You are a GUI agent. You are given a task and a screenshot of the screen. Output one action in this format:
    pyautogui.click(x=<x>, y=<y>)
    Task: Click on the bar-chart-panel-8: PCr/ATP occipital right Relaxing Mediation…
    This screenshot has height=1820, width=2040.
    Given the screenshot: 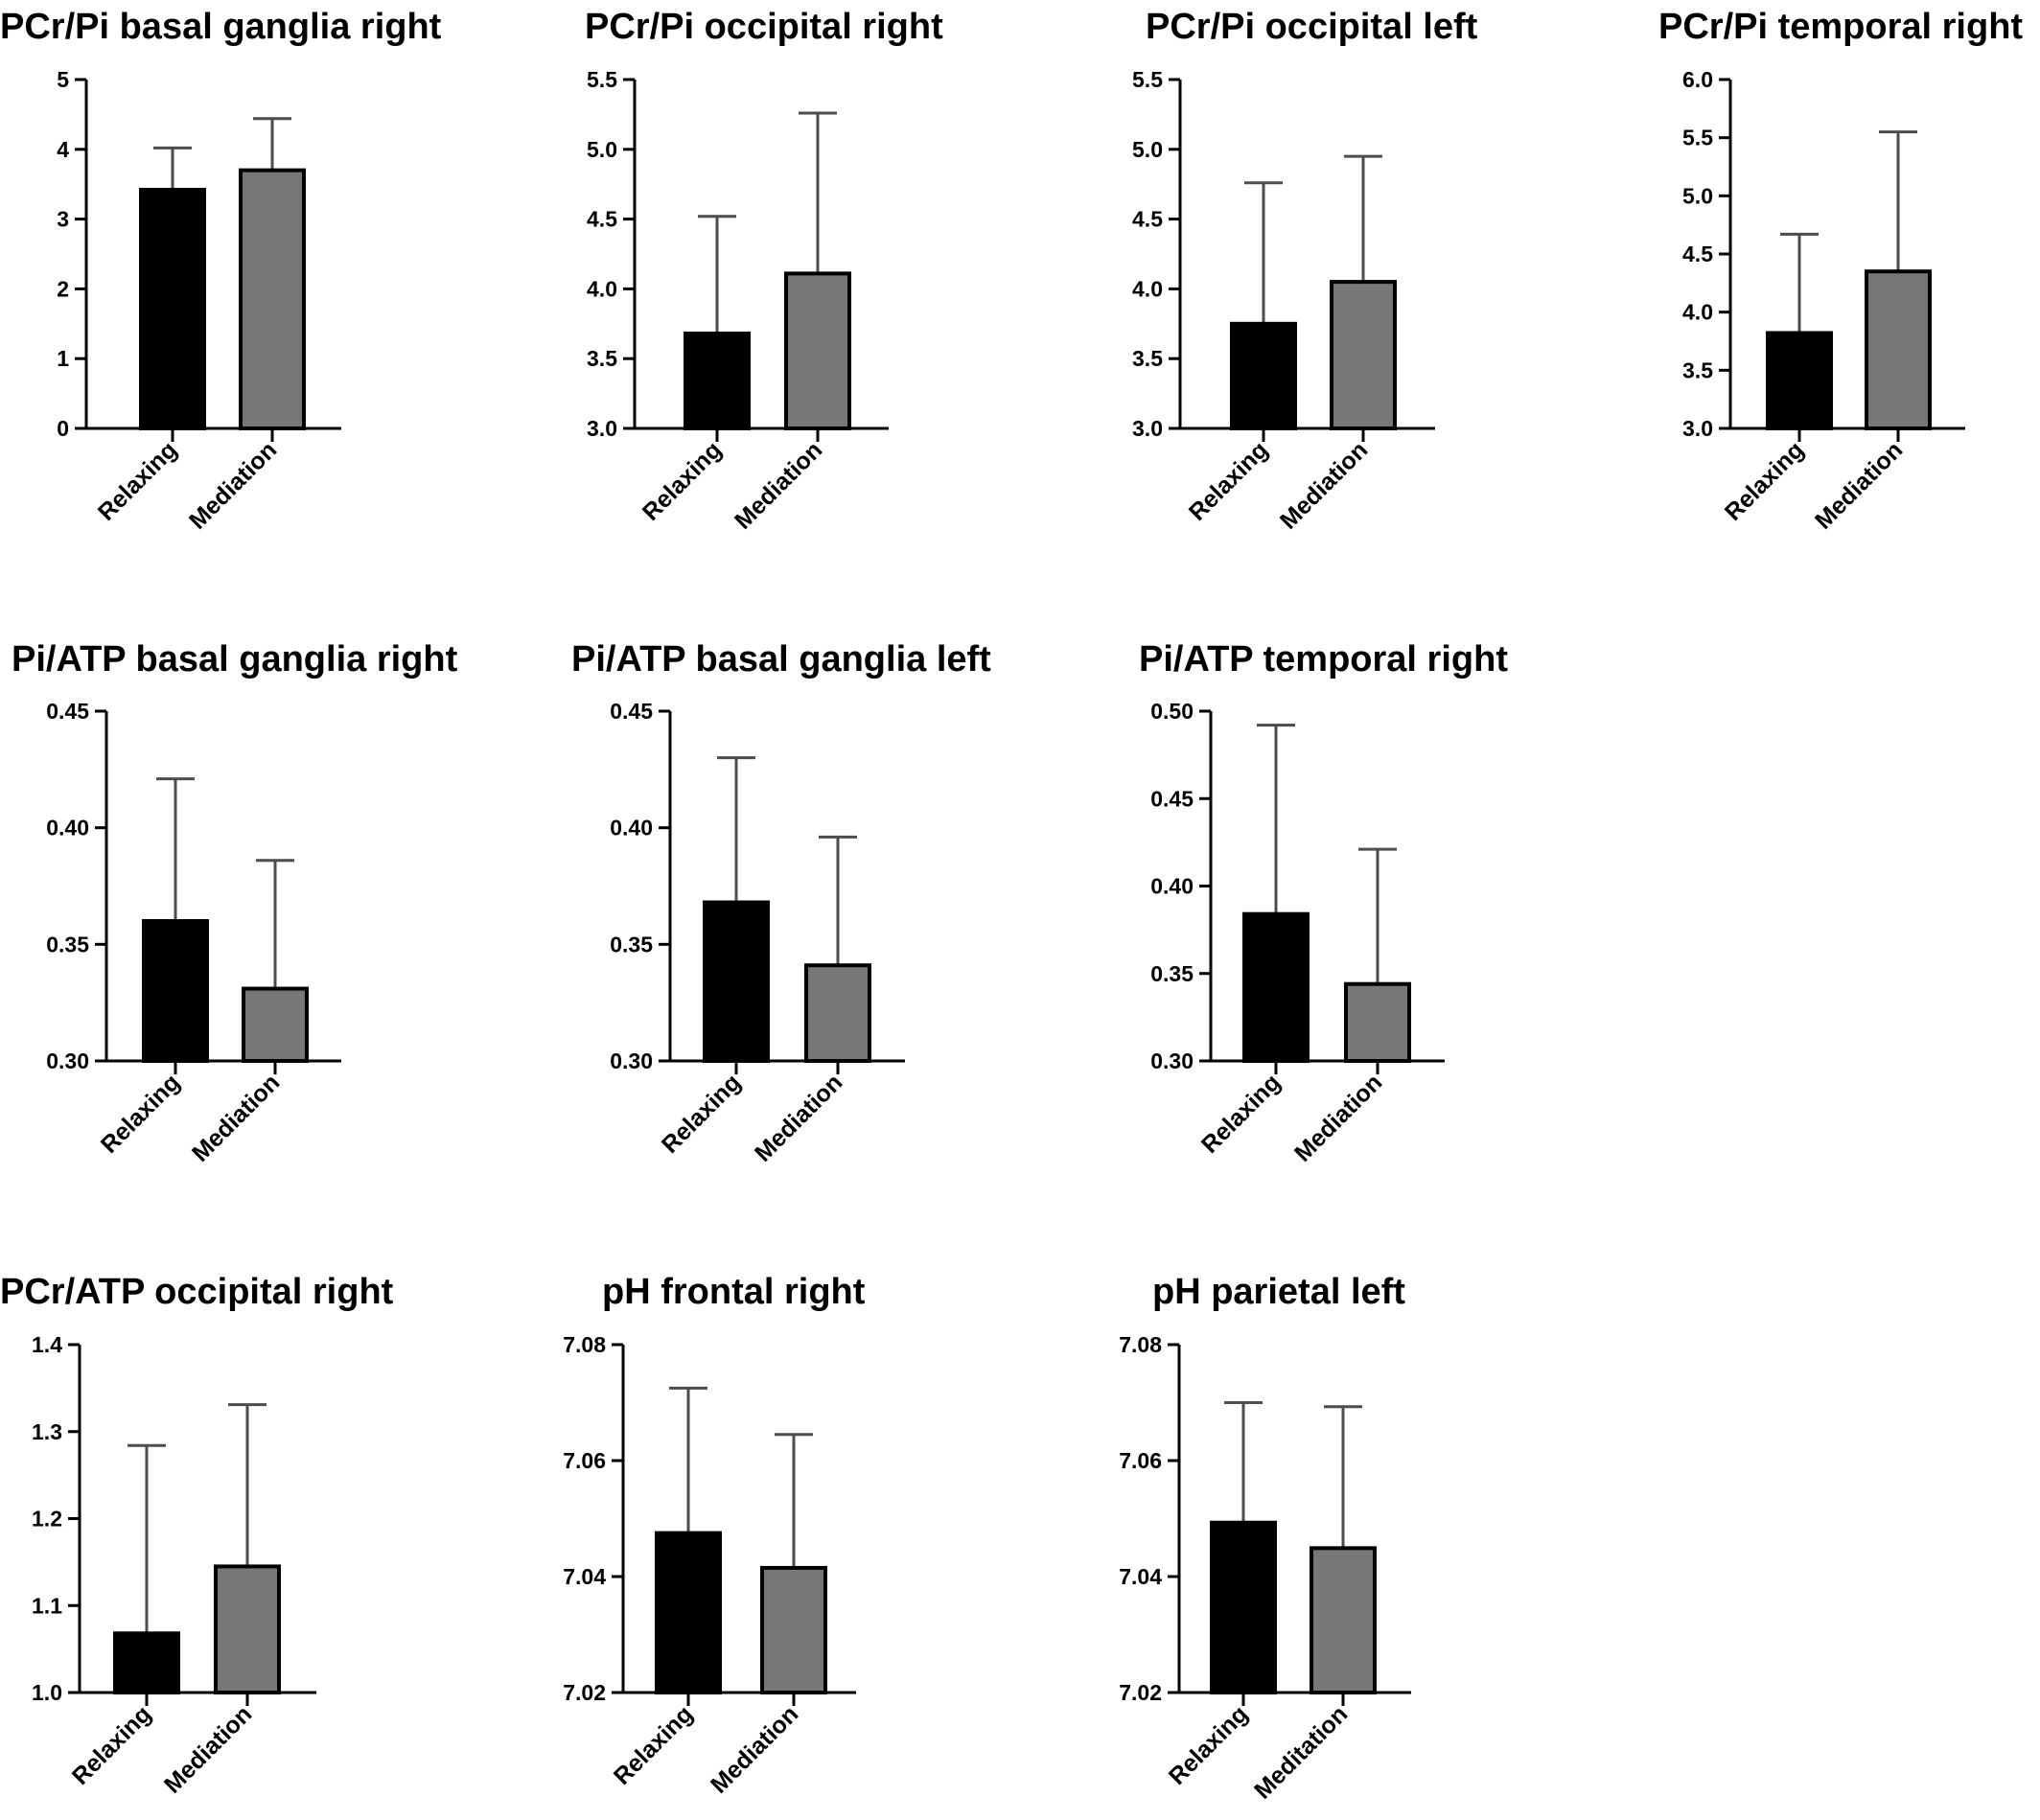 What is the action you would take?
    pyautogui.click(x=197, y=1535)
    